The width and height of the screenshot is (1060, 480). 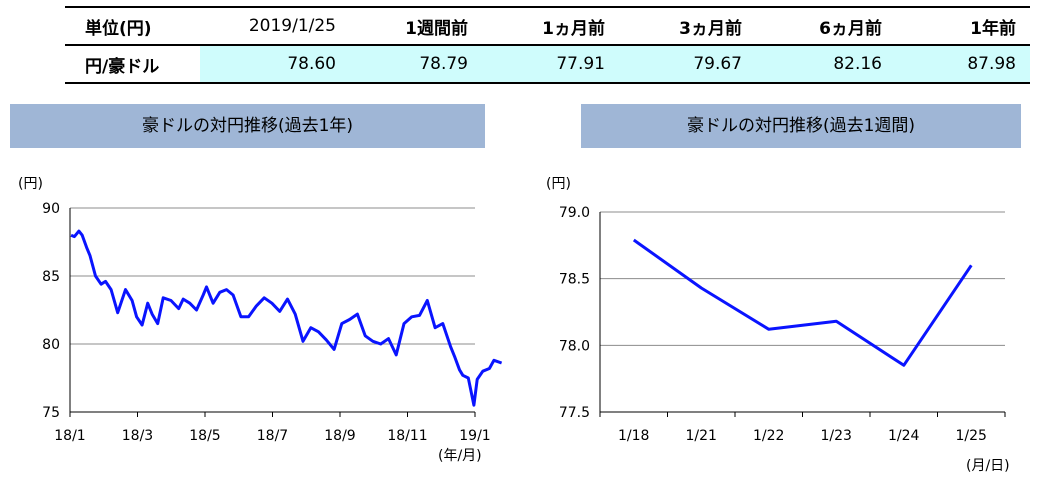 I want to click on chart-title-1week: 豪ドルの対円推移(過去1週間), so click(x=801, y=126).